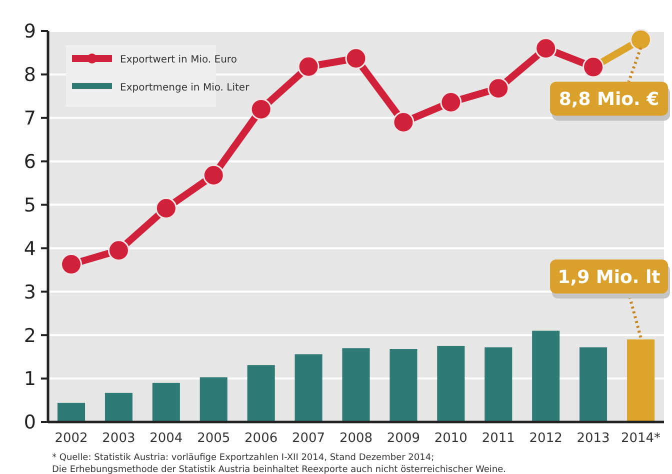  What do you see at coordinates (498, 438) in the screenshot?
I see `x-tick-label: 2011` at bounding box center [498, 438].